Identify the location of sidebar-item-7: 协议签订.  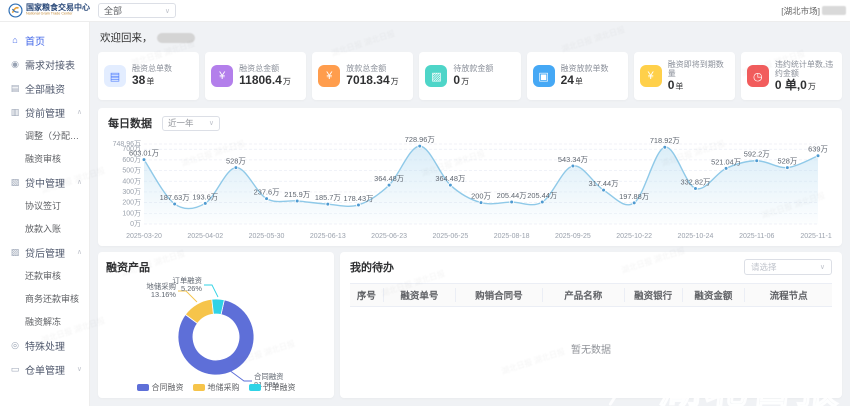
(44, 205).